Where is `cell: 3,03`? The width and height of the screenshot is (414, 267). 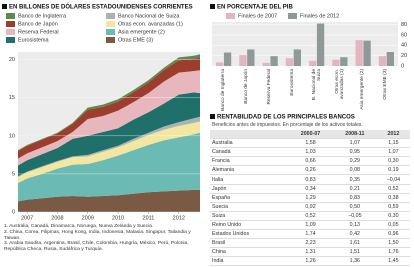
cell: 3,03 is located at coordinates (310, 266).